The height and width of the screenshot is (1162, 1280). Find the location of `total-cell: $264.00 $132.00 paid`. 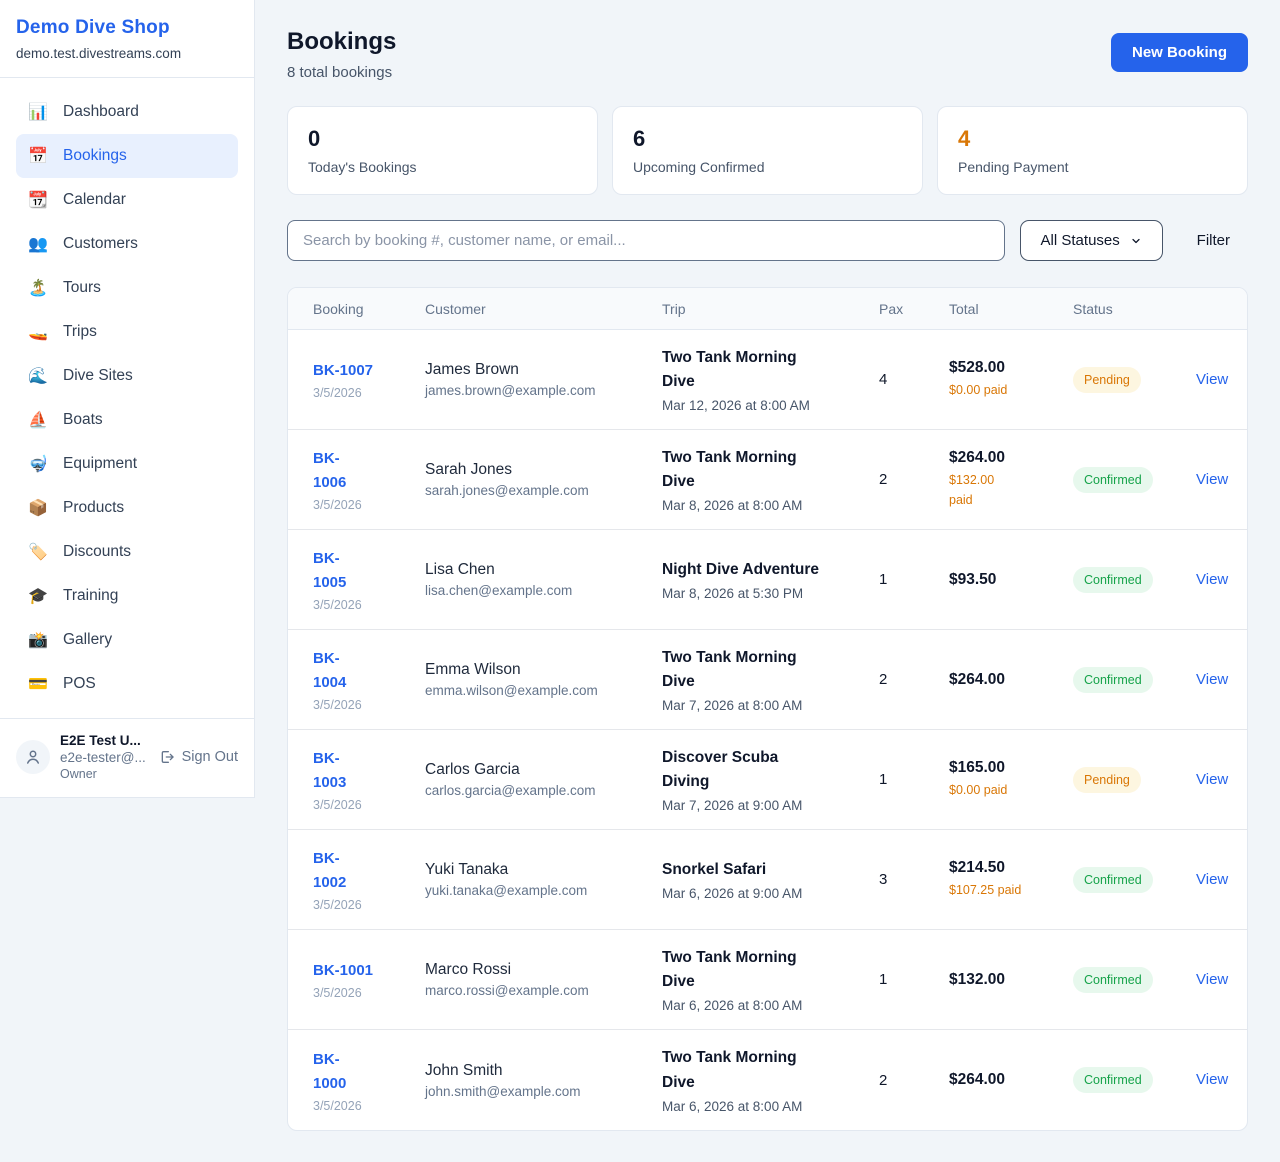

total-cell: $264.00 $132.00 paid is located at coordinates (1011, 479).